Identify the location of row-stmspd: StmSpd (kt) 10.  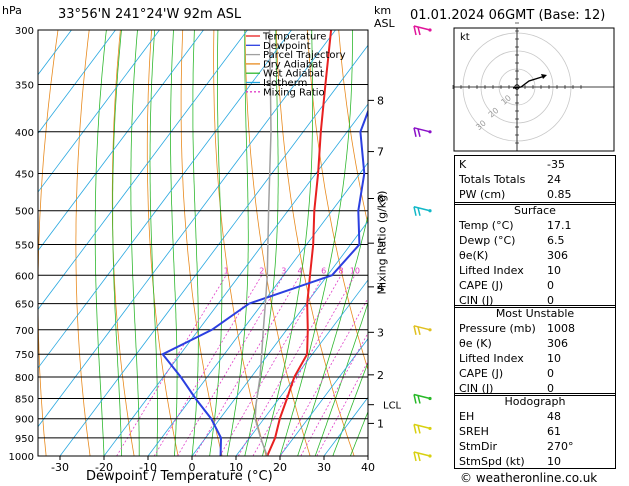
(510, 461).